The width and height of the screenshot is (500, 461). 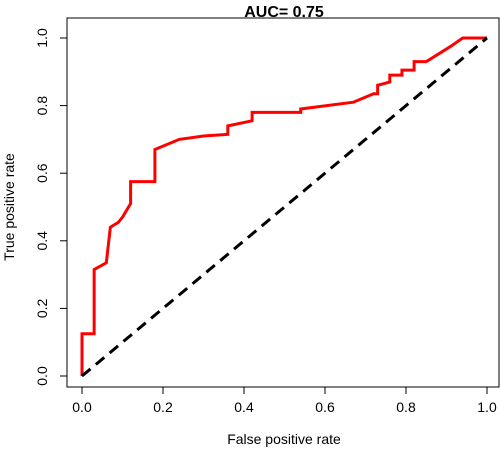 What do you see at coordinates (42, 106) in the screenshot?
I see `y-tick-label: 0.8` at bounding box center [42, 106].